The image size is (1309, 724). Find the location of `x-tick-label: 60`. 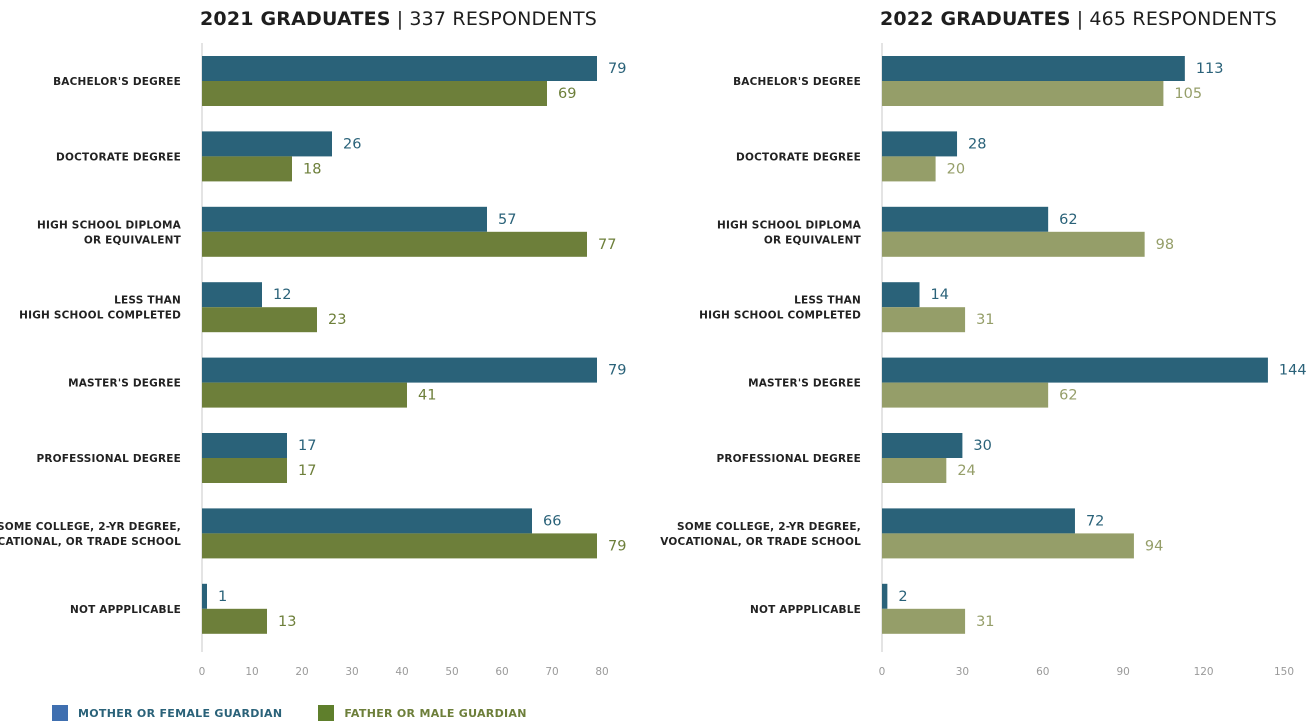

x-tick-label: 60 is located at coordinates (1042, 672).